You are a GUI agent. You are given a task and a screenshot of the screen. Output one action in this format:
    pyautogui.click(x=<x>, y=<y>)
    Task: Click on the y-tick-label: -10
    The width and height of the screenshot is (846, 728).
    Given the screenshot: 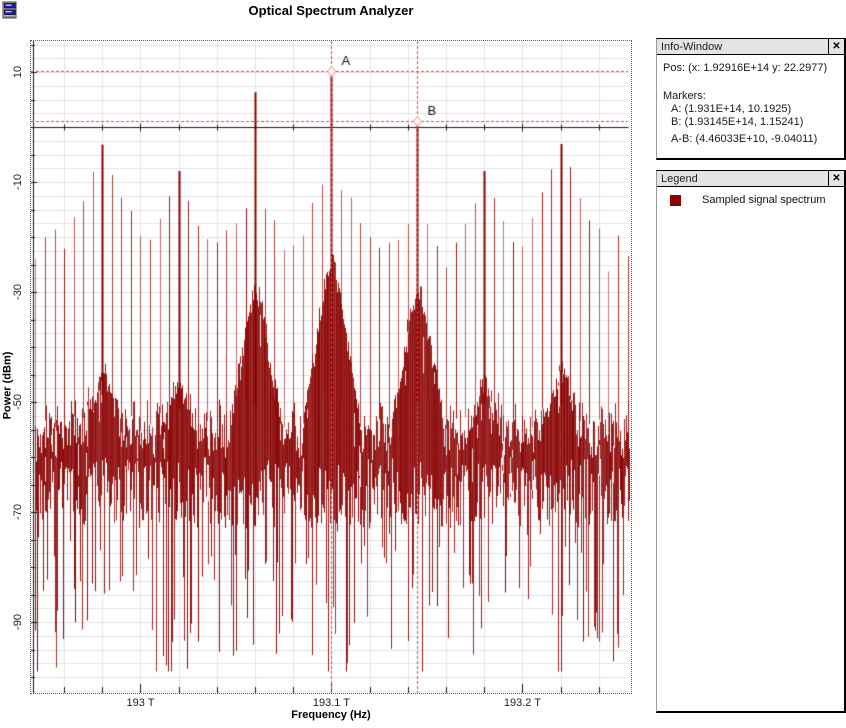 What is the action you would take?
    pyautogui.click(x=18, y=182)
    